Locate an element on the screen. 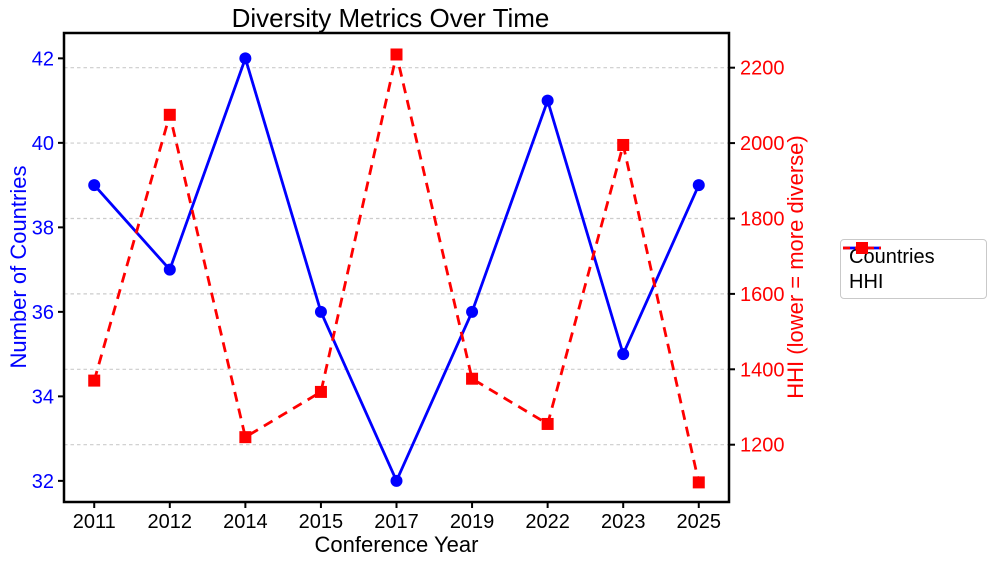 This screenshot has height=564, width=996. left-y-axis-label: Number of Countries is located at coordinates (18, 267).